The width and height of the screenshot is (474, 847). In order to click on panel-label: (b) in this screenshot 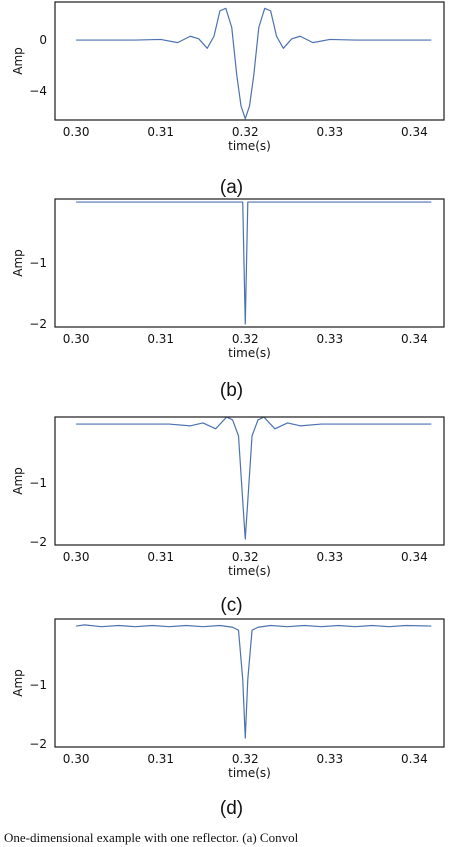, I will do `click(231, 390)`.